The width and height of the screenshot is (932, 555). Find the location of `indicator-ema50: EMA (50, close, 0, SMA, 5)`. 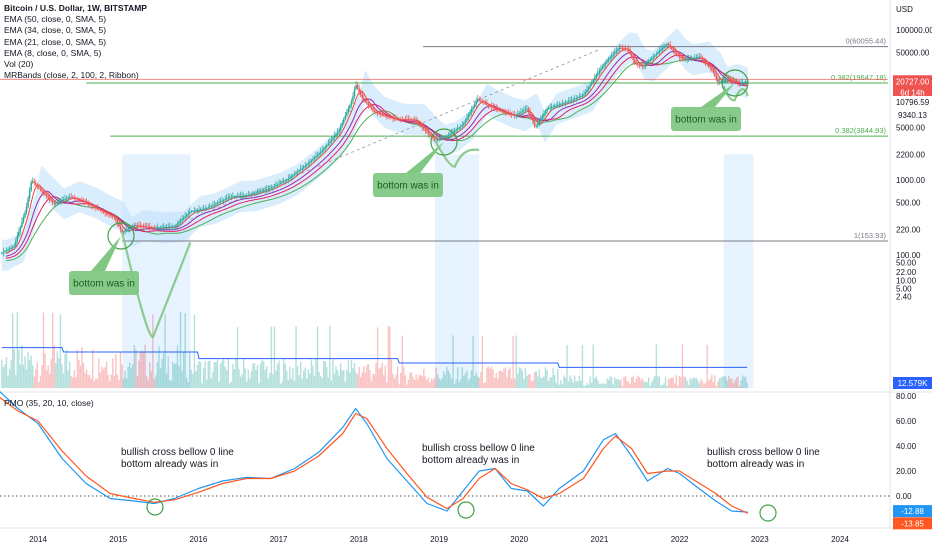

indicator-ema50: EMA (50, close, 0, SMA, 5) is located at coordinates (55, 19).